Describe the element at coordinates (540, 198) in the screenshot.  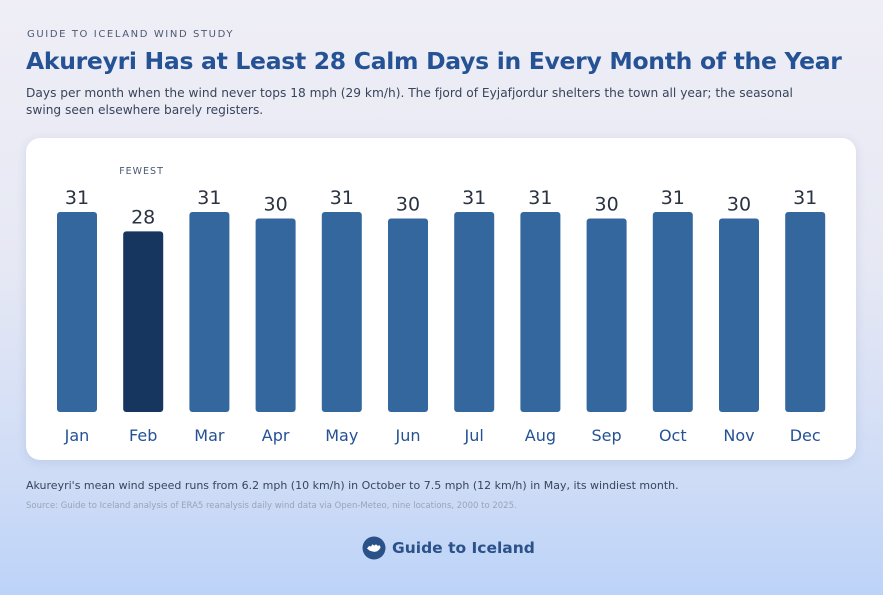
I see `value-label-aug: 31` at that location.